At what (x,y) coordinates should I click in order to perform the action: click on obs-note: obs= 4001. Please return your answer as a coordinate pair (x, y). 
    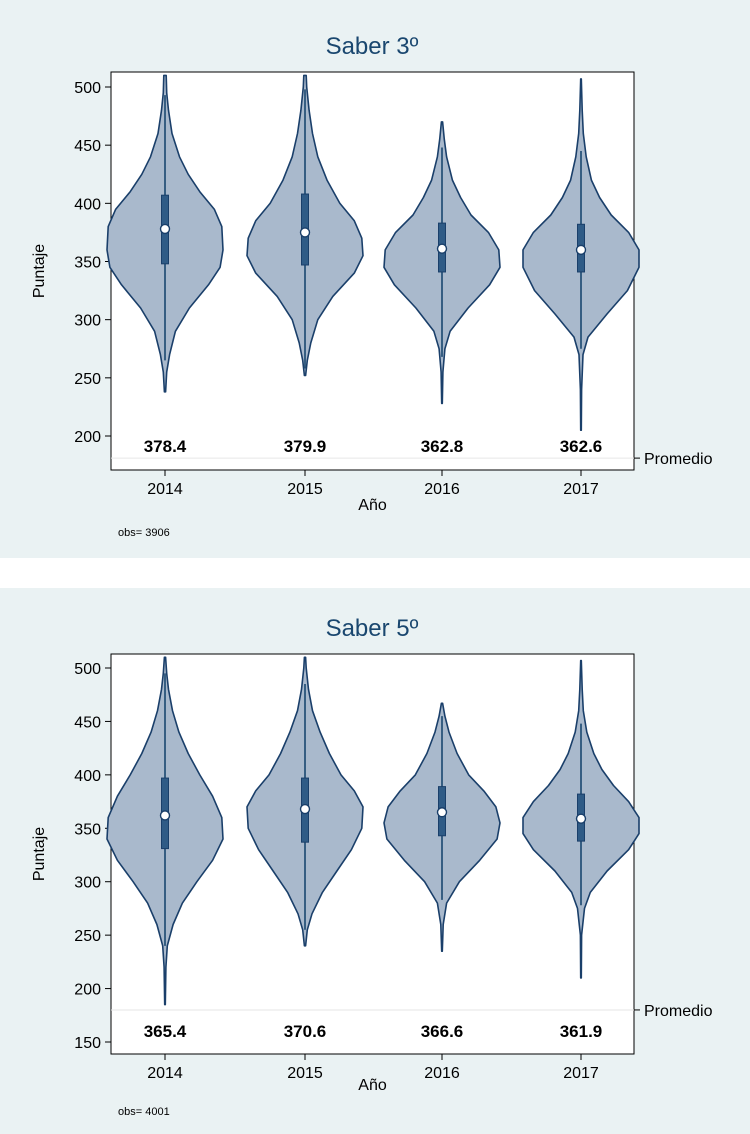
    Looking at the image, I should click on (144, 1112).